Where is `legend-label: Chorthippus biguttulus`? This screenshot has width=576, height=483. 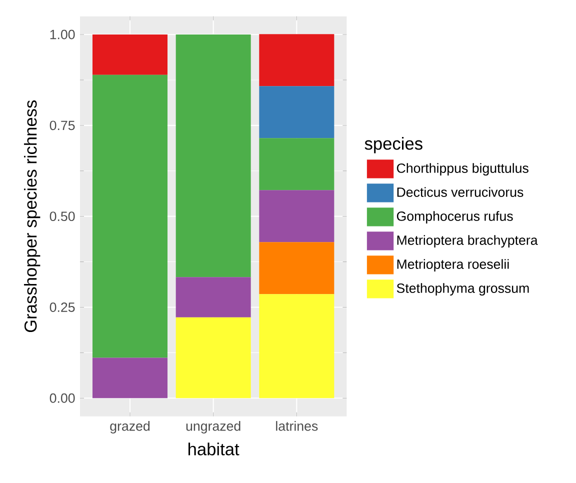 legend-label: Chorthippus biguttulus is located at coordinates (462, 169).